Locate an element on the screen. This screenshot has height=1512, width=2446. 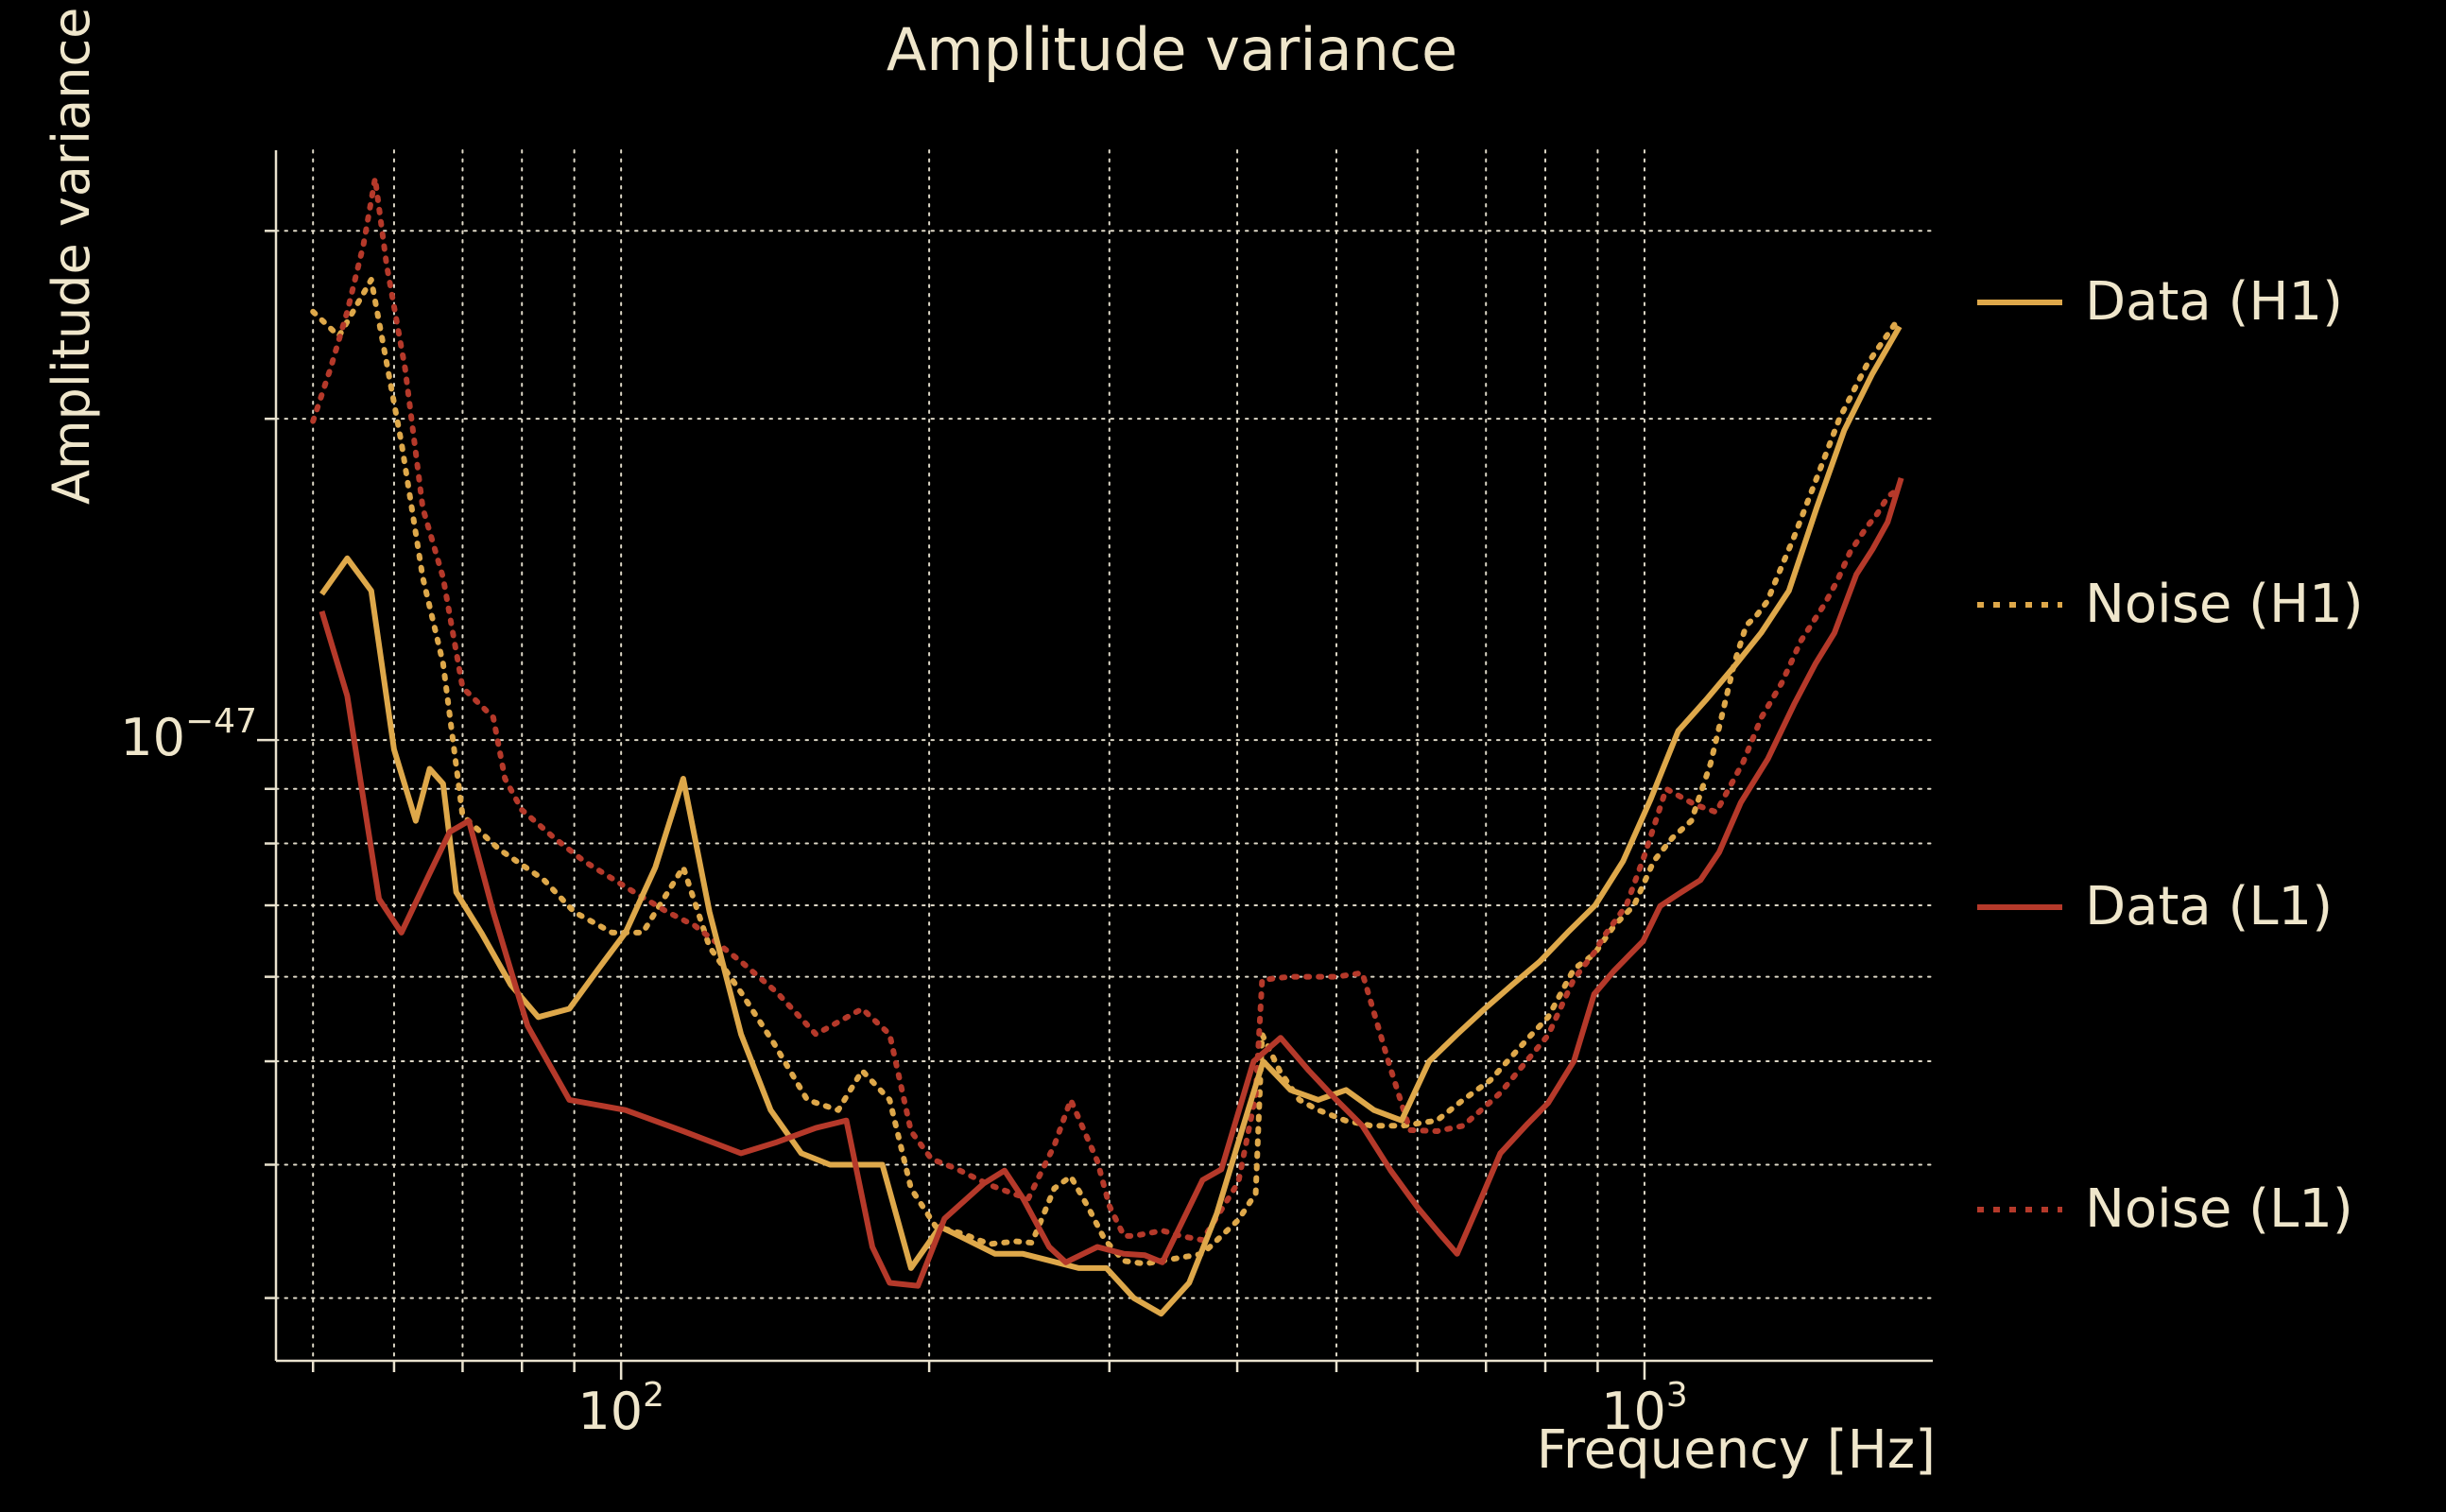
legend-entry-data-l1: Data (L1) is located at coordinates (2155, 907).